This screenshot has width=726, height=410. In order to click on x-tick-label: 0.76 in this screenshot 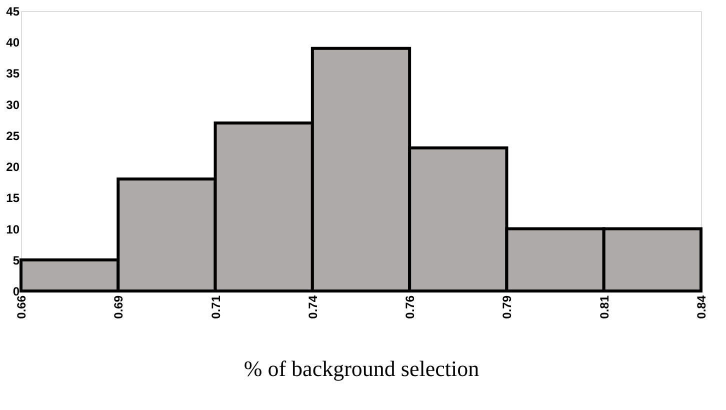, I will do `click(410, 307)`.